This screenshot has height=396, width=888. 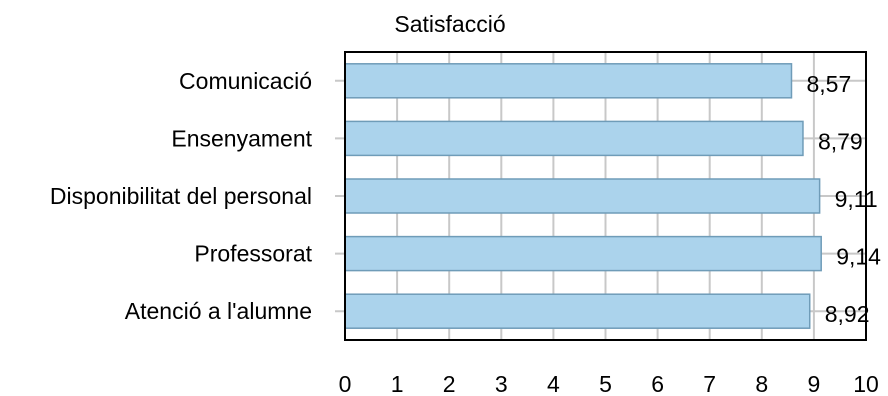 I want to click on category-label: Professorat, so click(x=253, y=254).